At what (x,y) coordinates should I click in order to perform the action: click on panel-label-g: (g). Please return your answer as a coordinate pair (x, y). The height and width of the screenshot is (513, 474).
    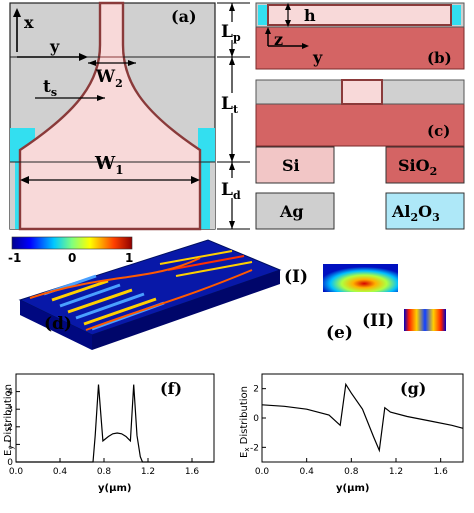
    Looking at the image, I should click on (413, 388).